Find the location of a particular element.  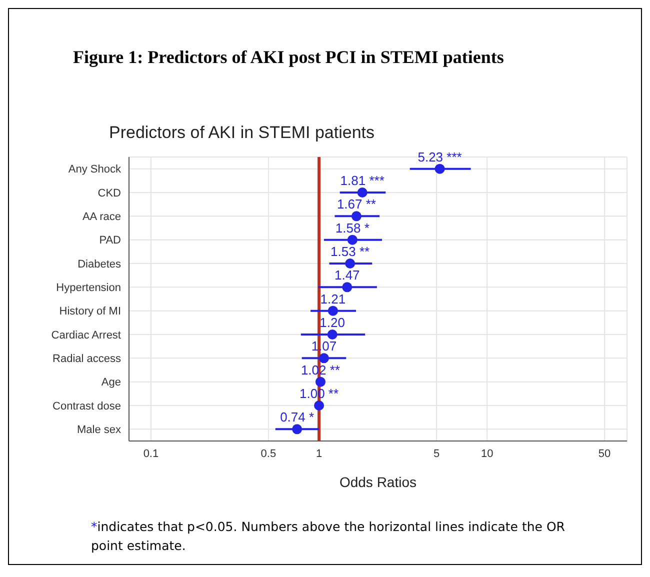

y-tick-label: Contrast dose is located at coordinates (86, 406).